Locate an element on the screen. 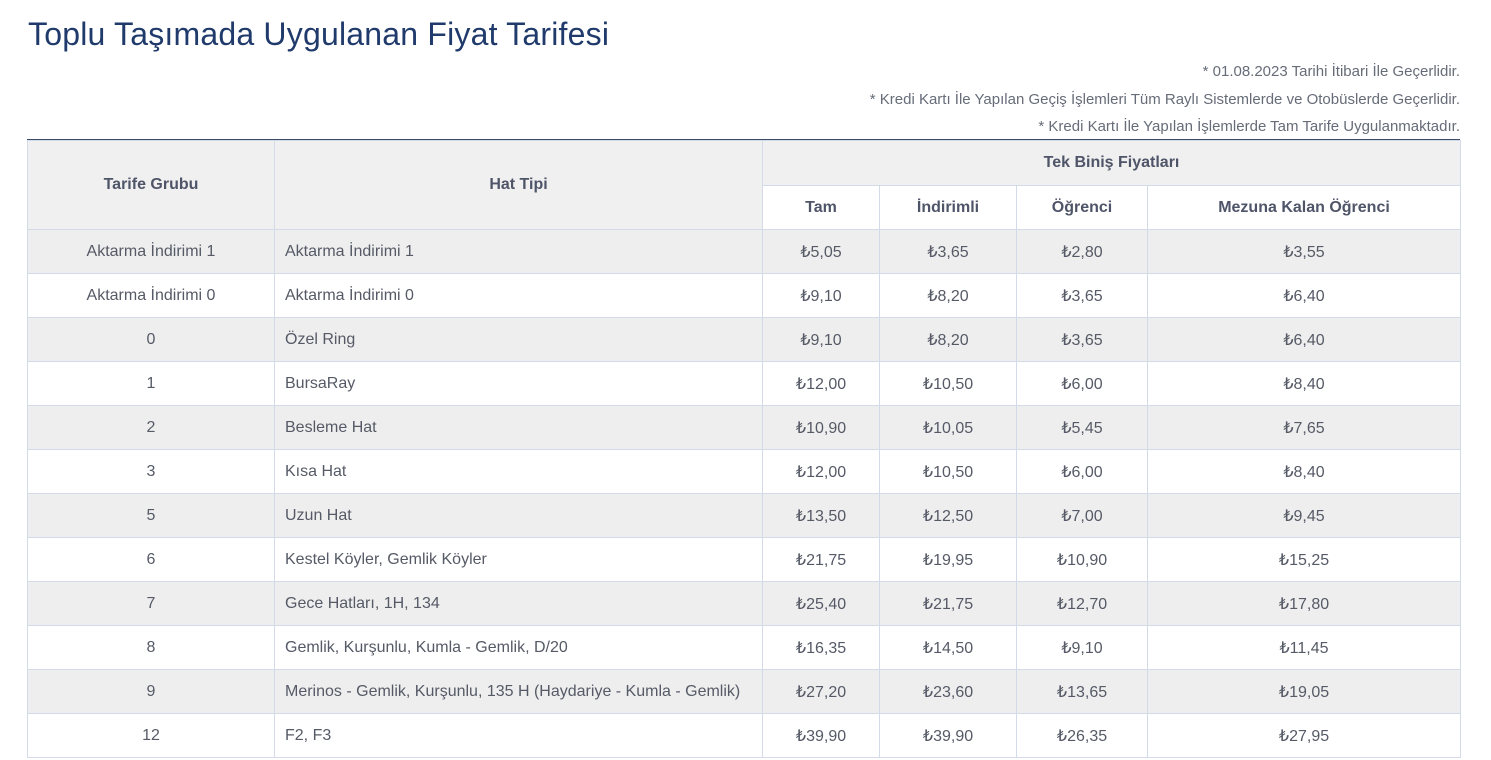 The width and height of the screenshot is (1491, 760). cell-tam: ₺5,05 is located at coordinates (821, 251).